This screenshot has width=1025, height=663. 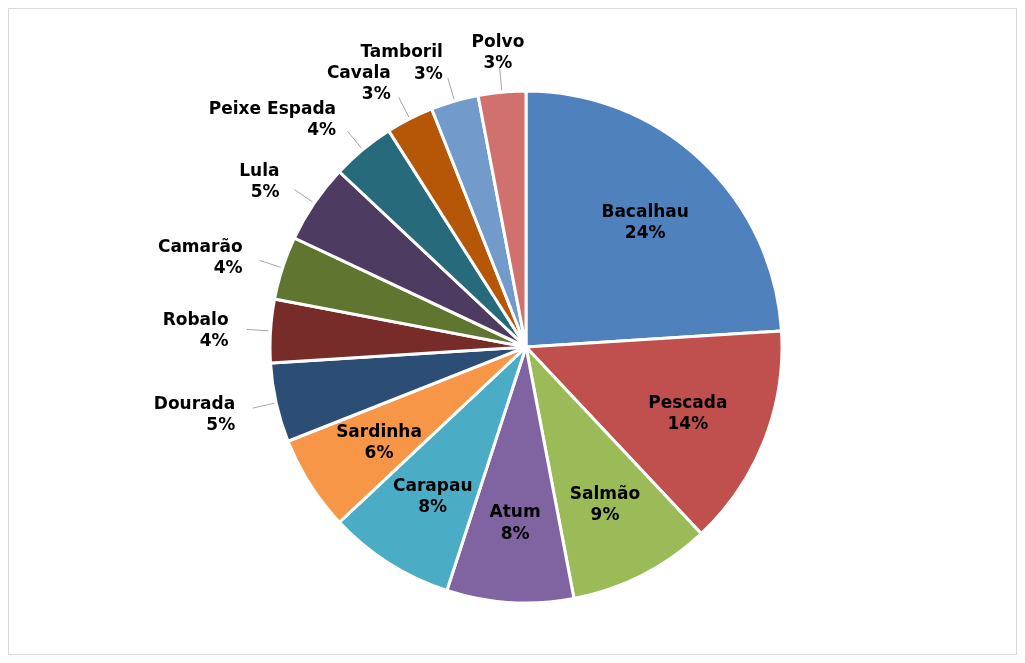 What do you see at coordinates (358, 72) in the screenshot?
I see `slice-label: Cavala` at bounding box center [358, 72].